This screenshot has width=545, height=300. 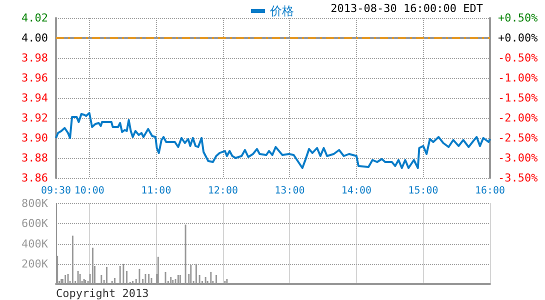 What do you see at coordinates (35, 98) in the screenshot?
I see `y-tick-label: 3.94` at bounding box center [35, 98].